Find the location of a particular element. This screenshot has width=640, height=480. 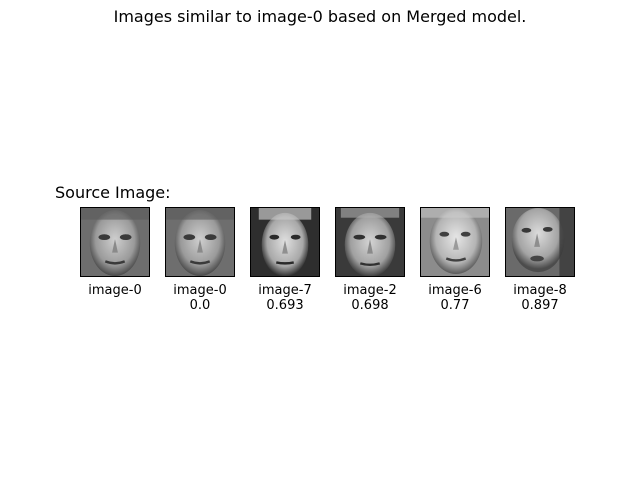

image-name-label: image-8 is located at coordinates (540, 290).